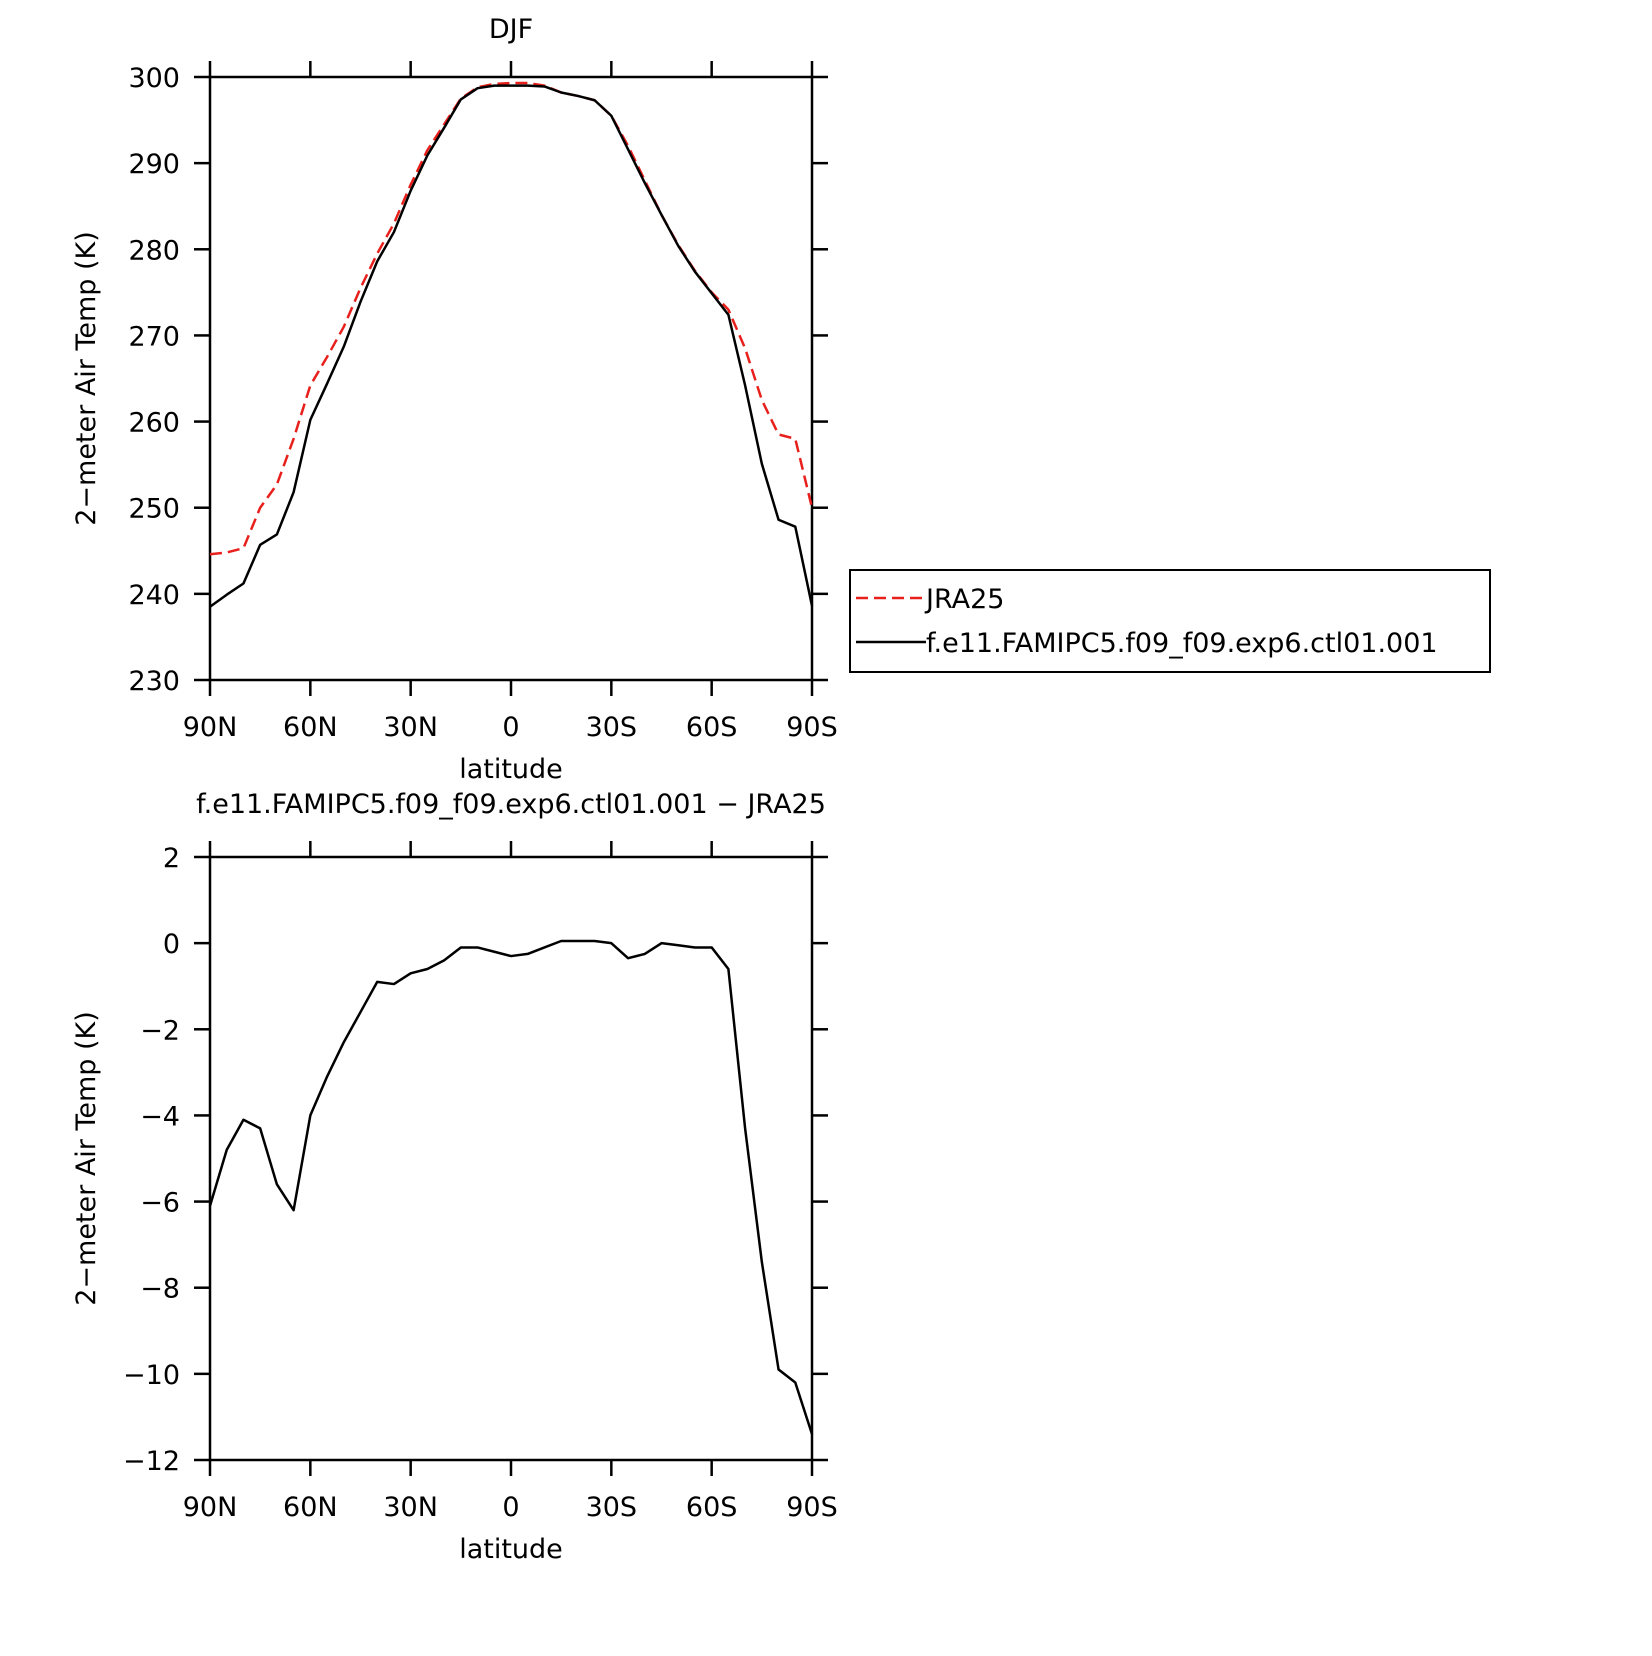 Image resolution: width=1652 pixels, height=1656 pixels. What do you see at coordinates (1170, 621) in the screenshot?
I see `legend-box` at bounding box center [1170, 621].